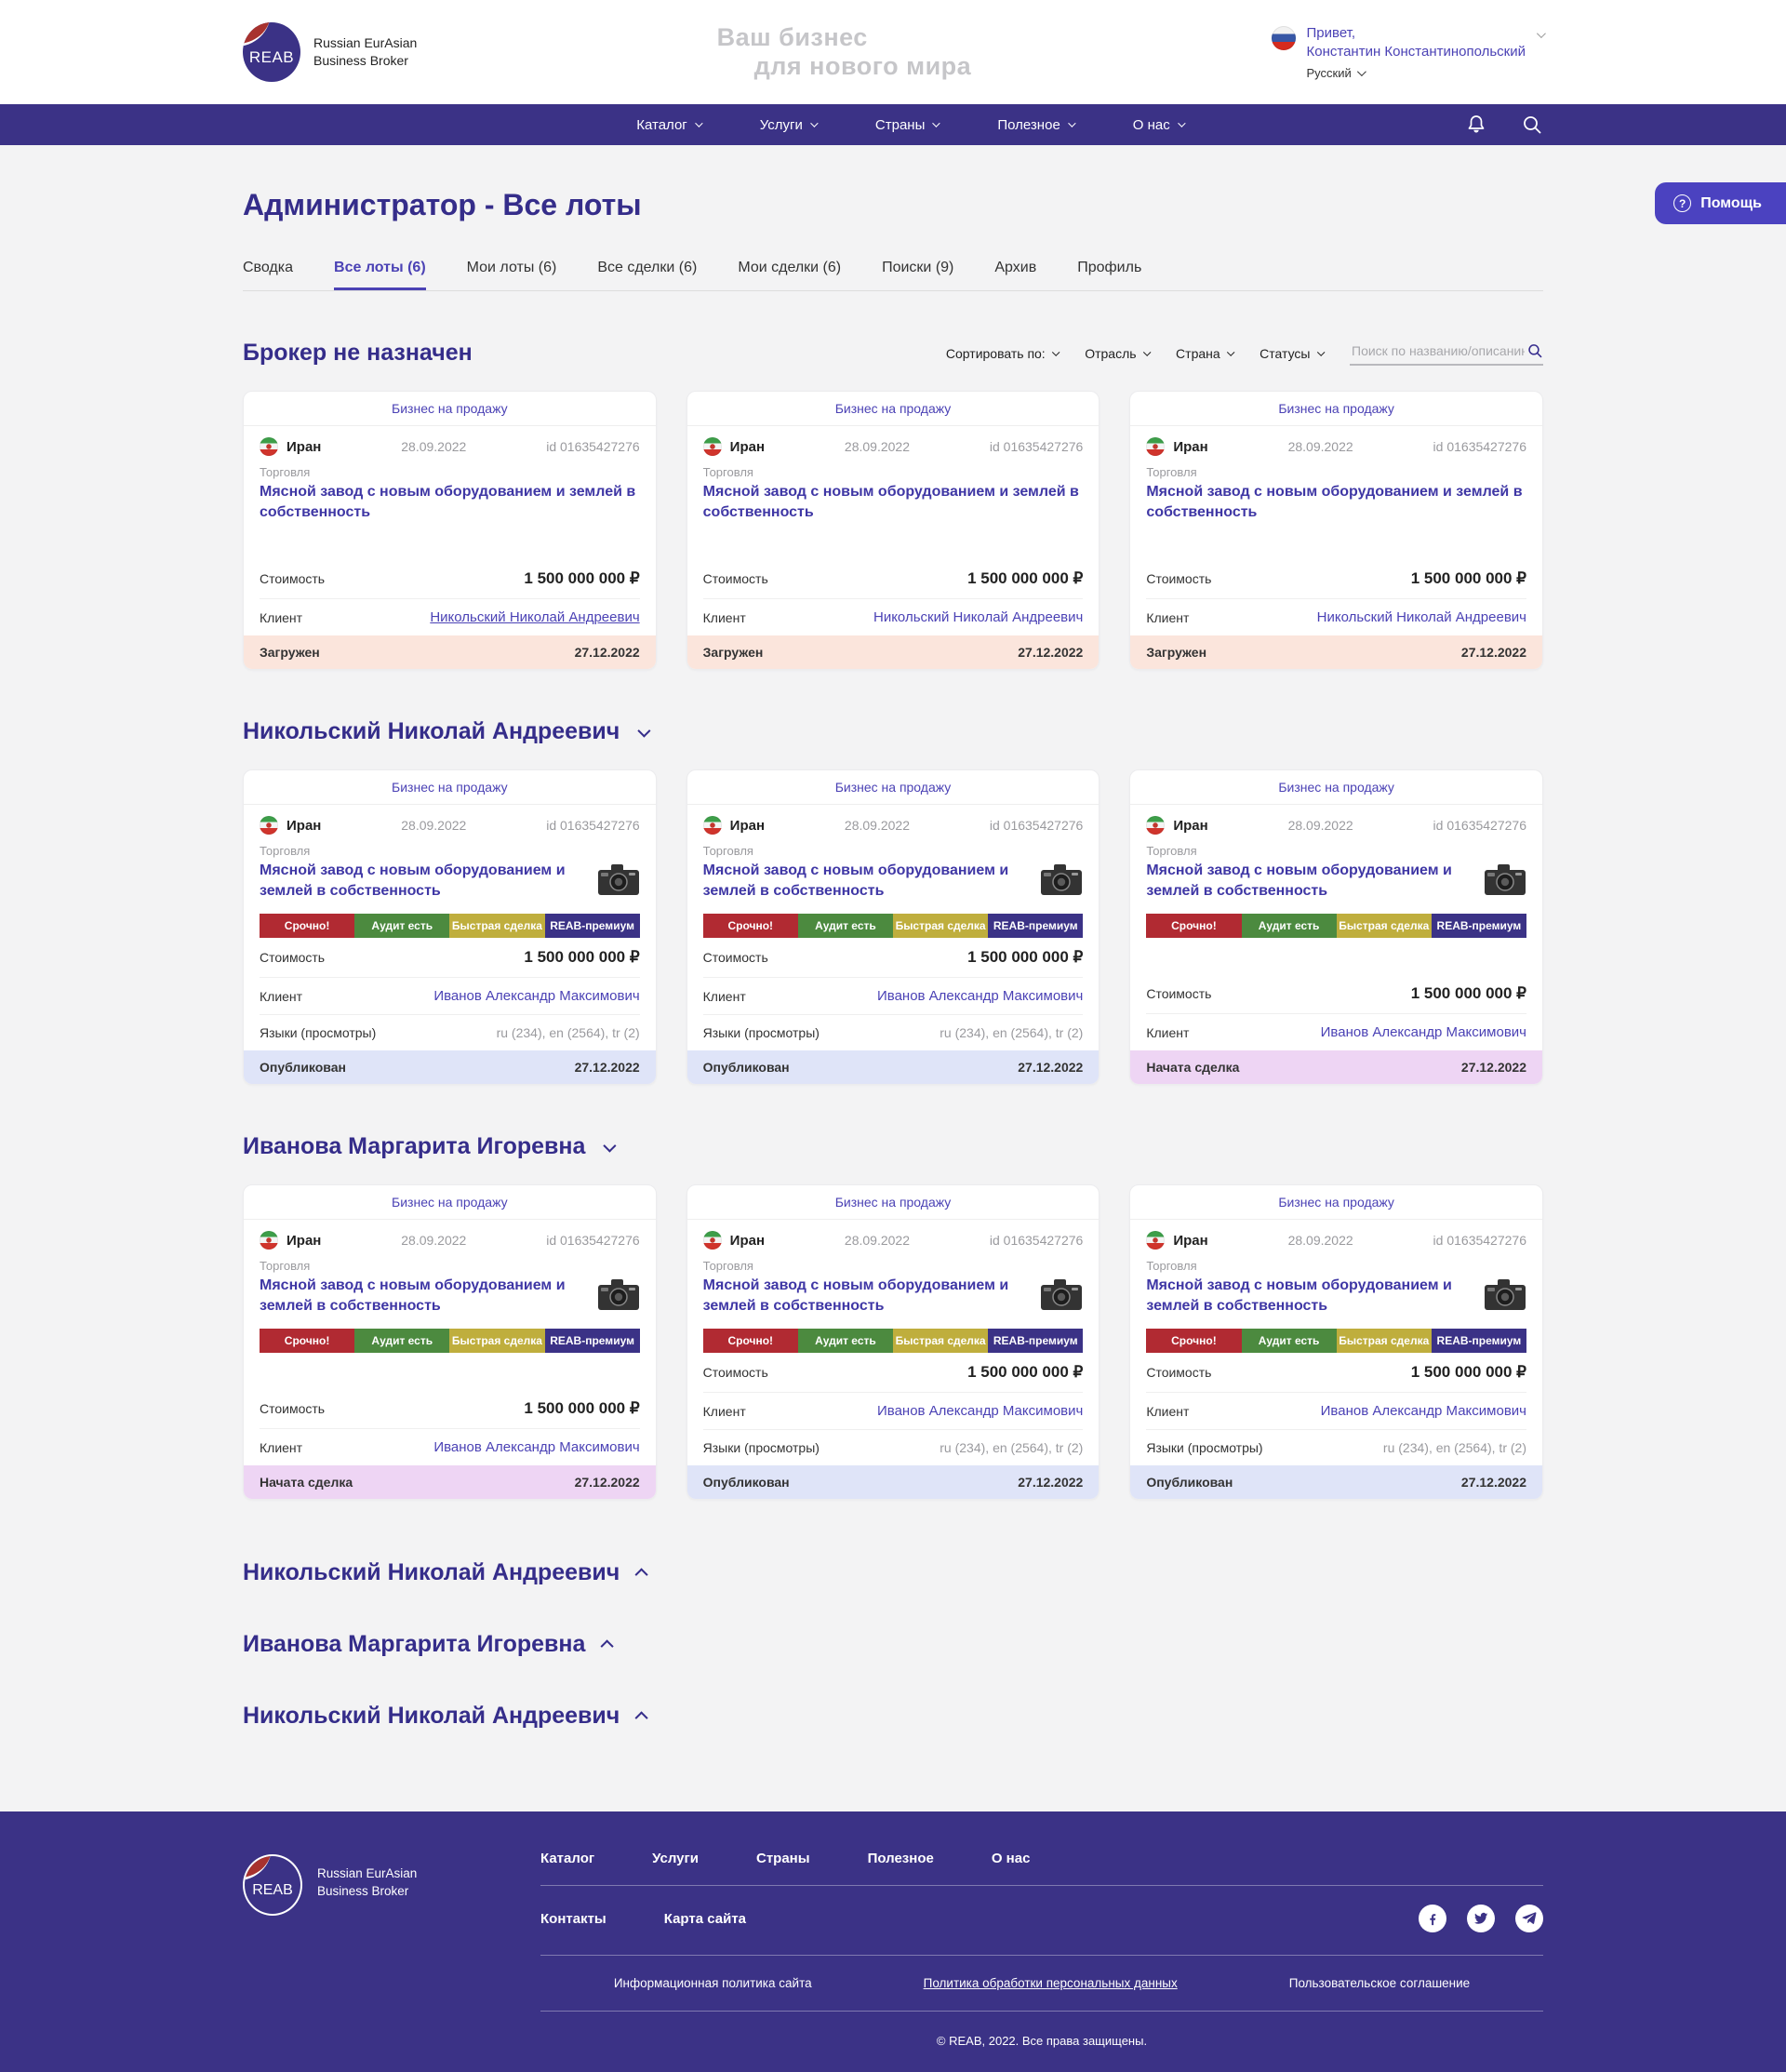 The image size is (1786, 2072). What do you see at coordinates (1189, 1483) in the screenshot?
I see `status-label: Опубликован` at bounding box center [1189, 1483].